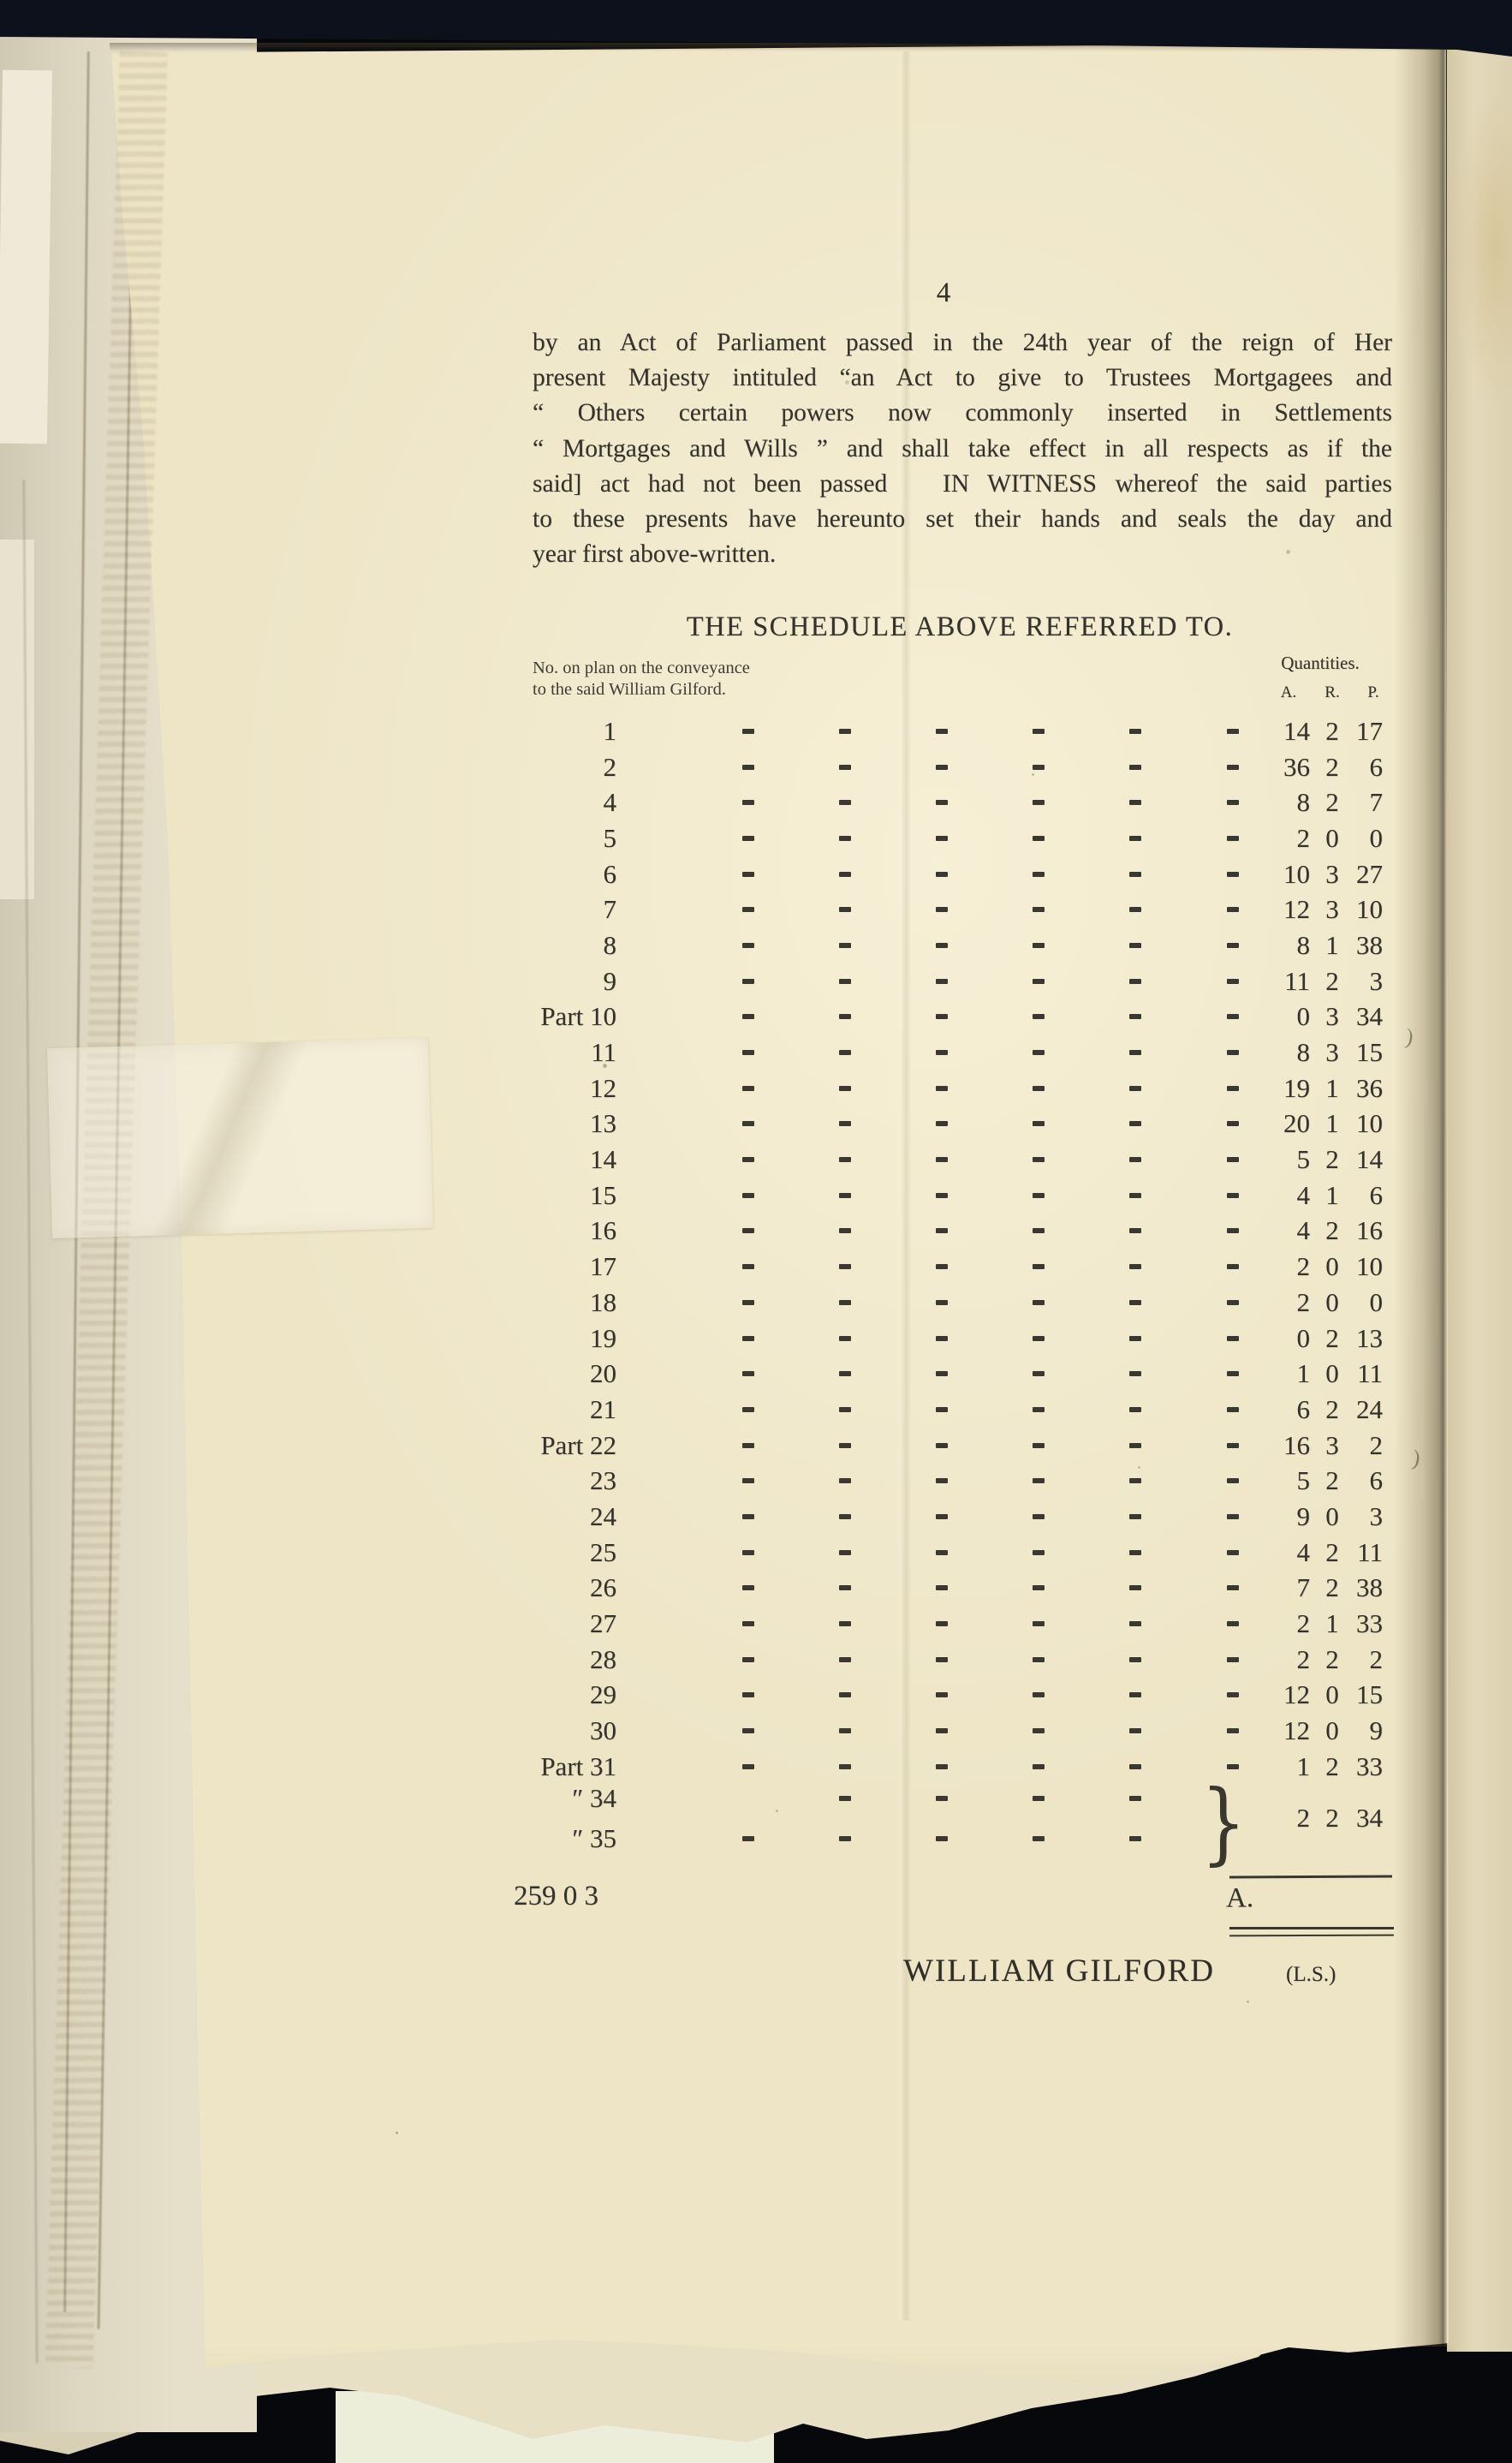 Image resolution: width=1512 pixels, height=2463 pixels. Describe the element at coordinates (955, 1231) in the screenshot. I see `schedule-row: 16 4 2 16` at that location.